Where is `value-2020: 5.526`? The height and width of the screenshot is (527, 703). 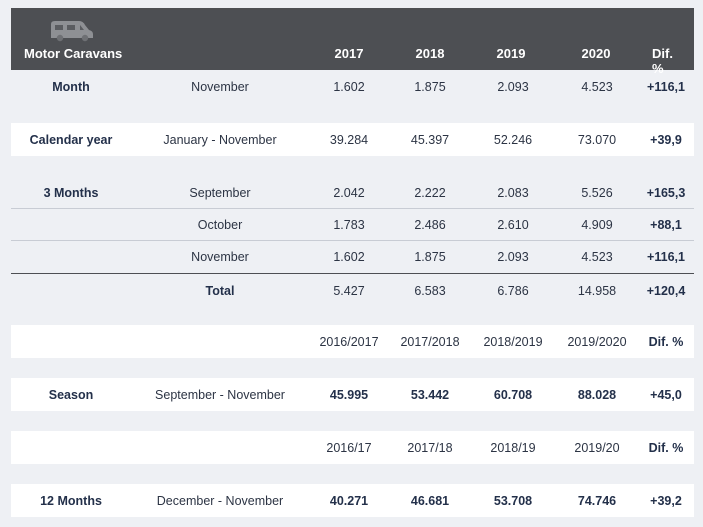
value-2020: 5.526 is located at coordinates (597, 193).